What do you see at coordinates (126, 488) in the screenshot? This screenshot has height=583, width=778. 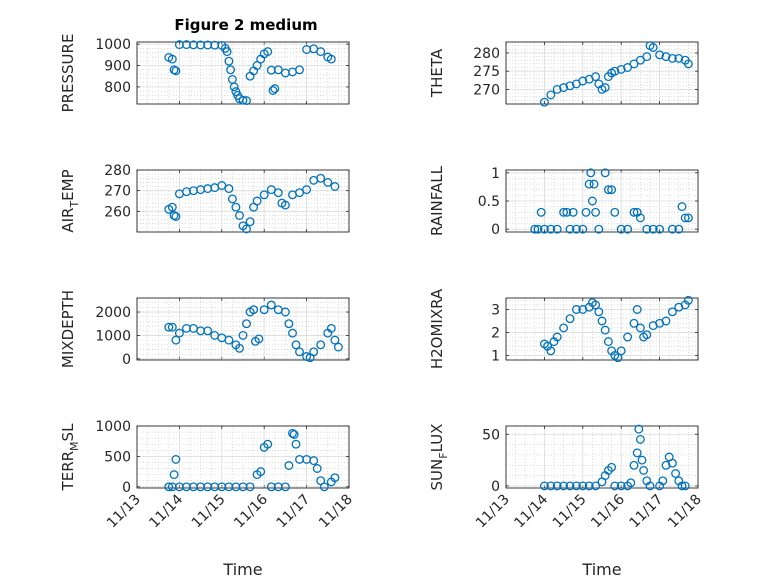 I see `y-tick-label: 0` at bounding box center [126, 488].